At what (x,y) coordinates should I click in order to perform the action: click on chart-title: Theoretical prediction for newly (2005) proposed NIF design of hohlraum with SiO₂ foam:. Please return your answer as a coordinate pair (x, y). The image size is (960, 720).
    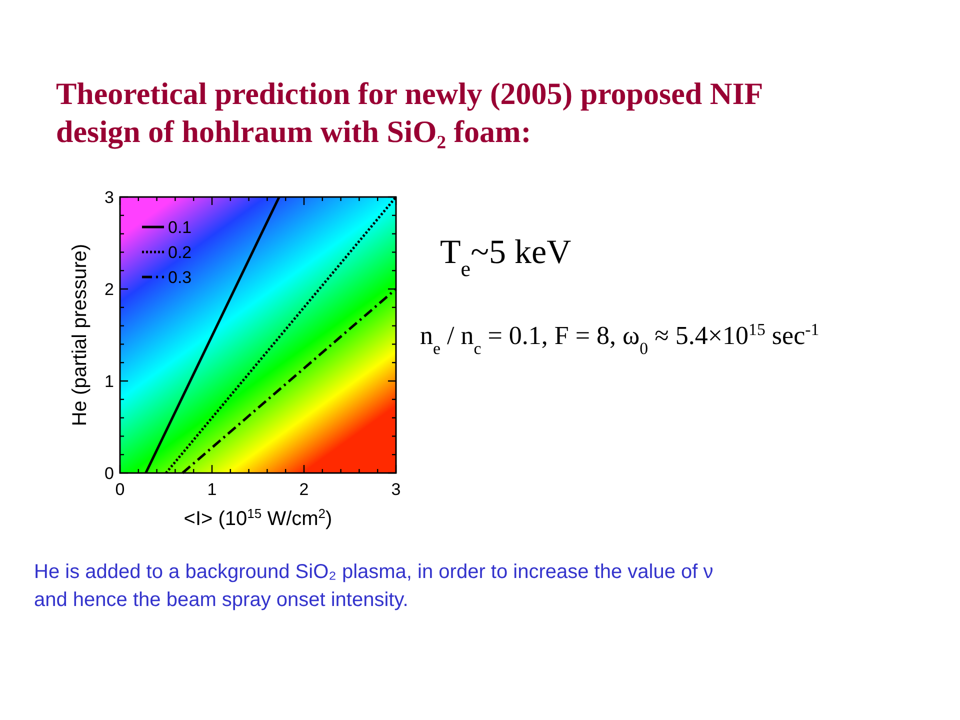
    Looking at the image, I should click on (410, 112).